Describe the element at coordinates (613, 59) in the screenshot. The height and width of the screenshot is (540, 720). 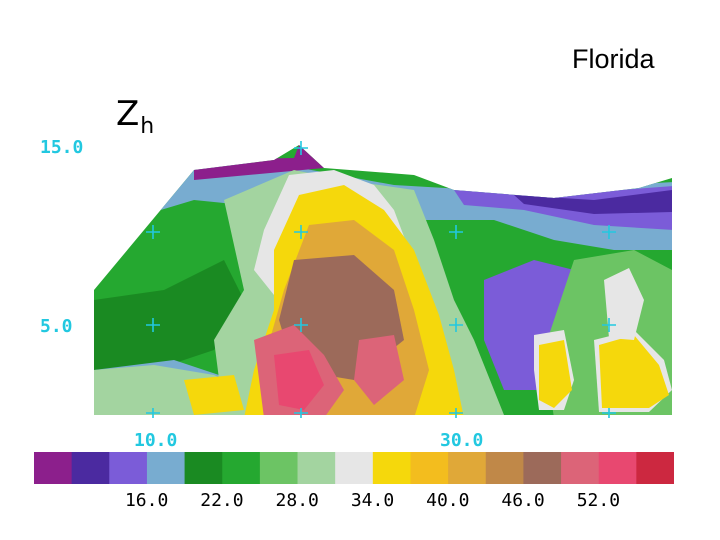
I see `chart-title: Florida` at that location.